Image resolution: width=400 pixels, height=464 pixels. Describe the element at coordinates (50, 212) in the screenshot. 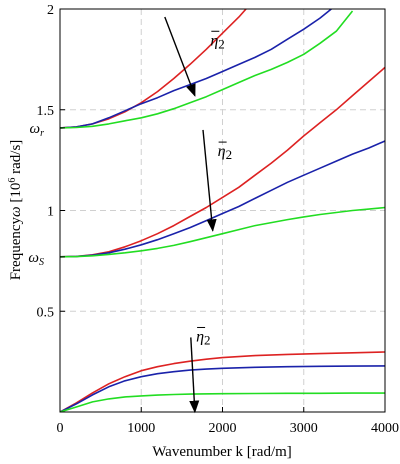

I see `y-tick-label: 1` at that location.